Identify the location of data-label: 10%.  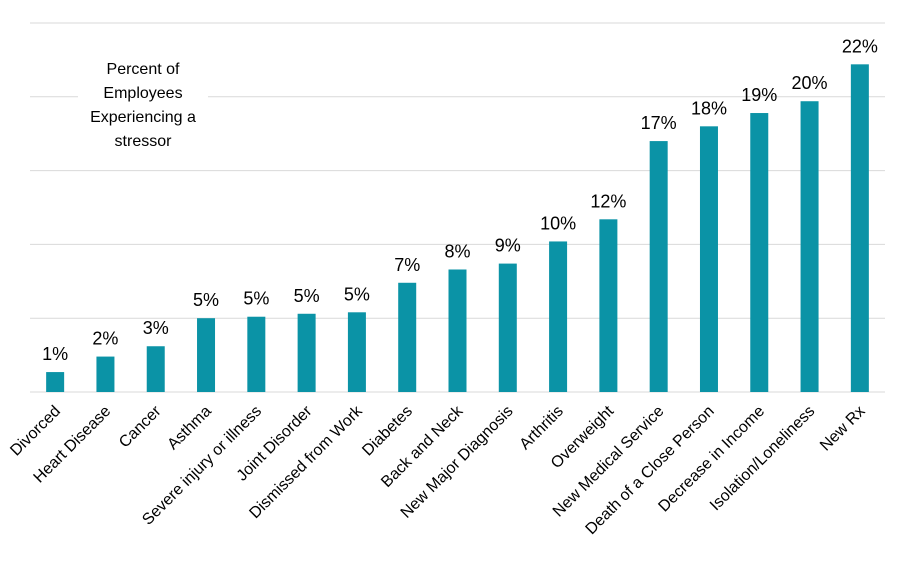
(558, 223).